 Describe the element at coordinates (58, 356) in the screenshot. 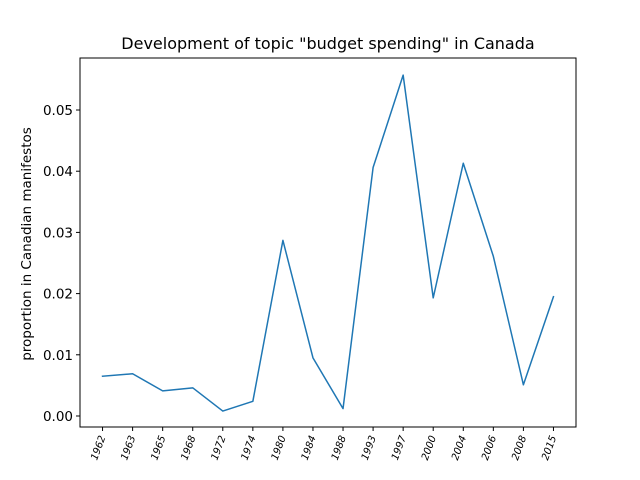

I see `y-tick-label: 0.01` at that location.